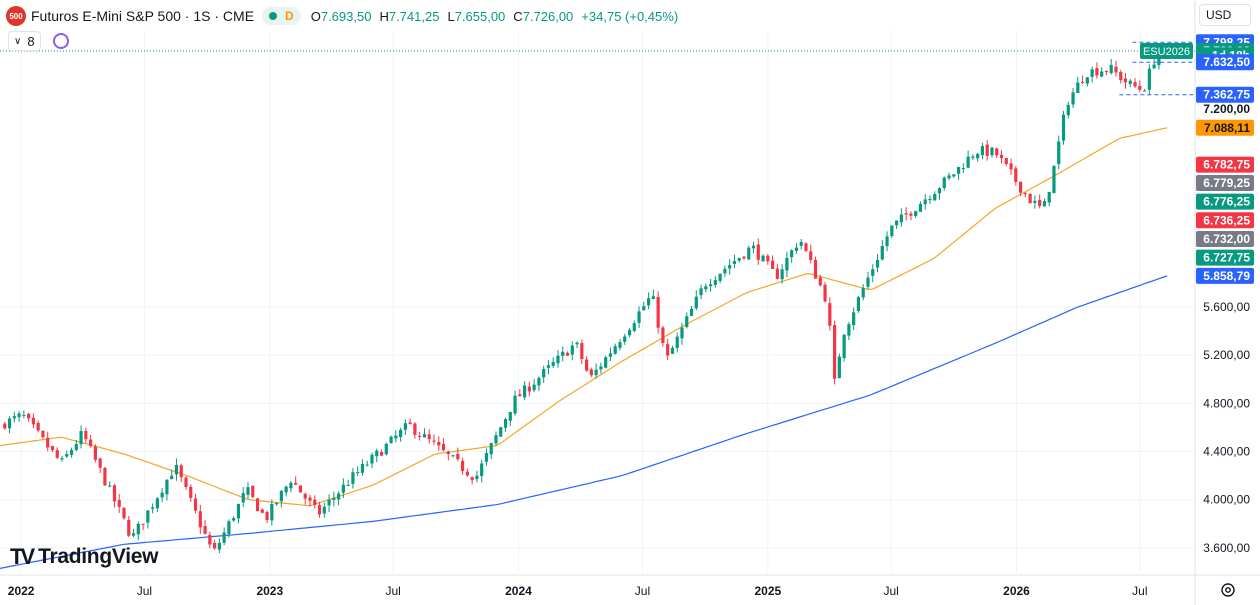  What do you see at coordinates (281, 16) in the screenshot?
I see `market-status-pill: D` at bounding box center [281, 16].